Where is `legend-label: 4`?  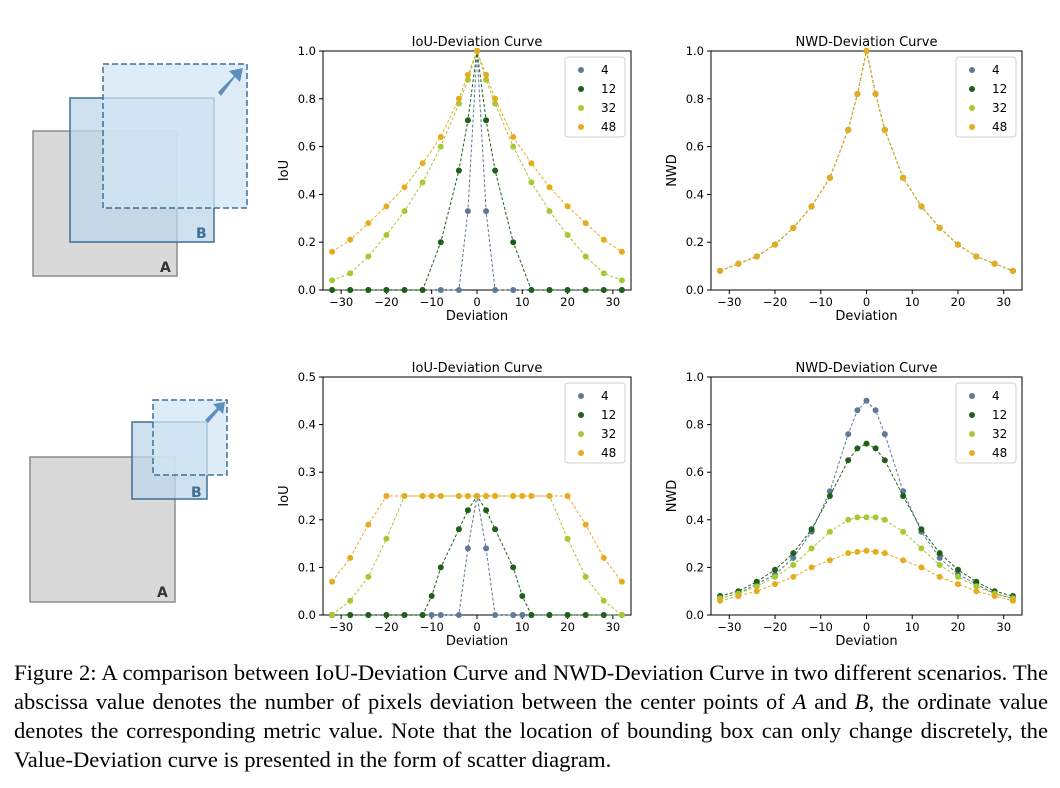
legend-label: 4 is located at coordinates (605, 70).